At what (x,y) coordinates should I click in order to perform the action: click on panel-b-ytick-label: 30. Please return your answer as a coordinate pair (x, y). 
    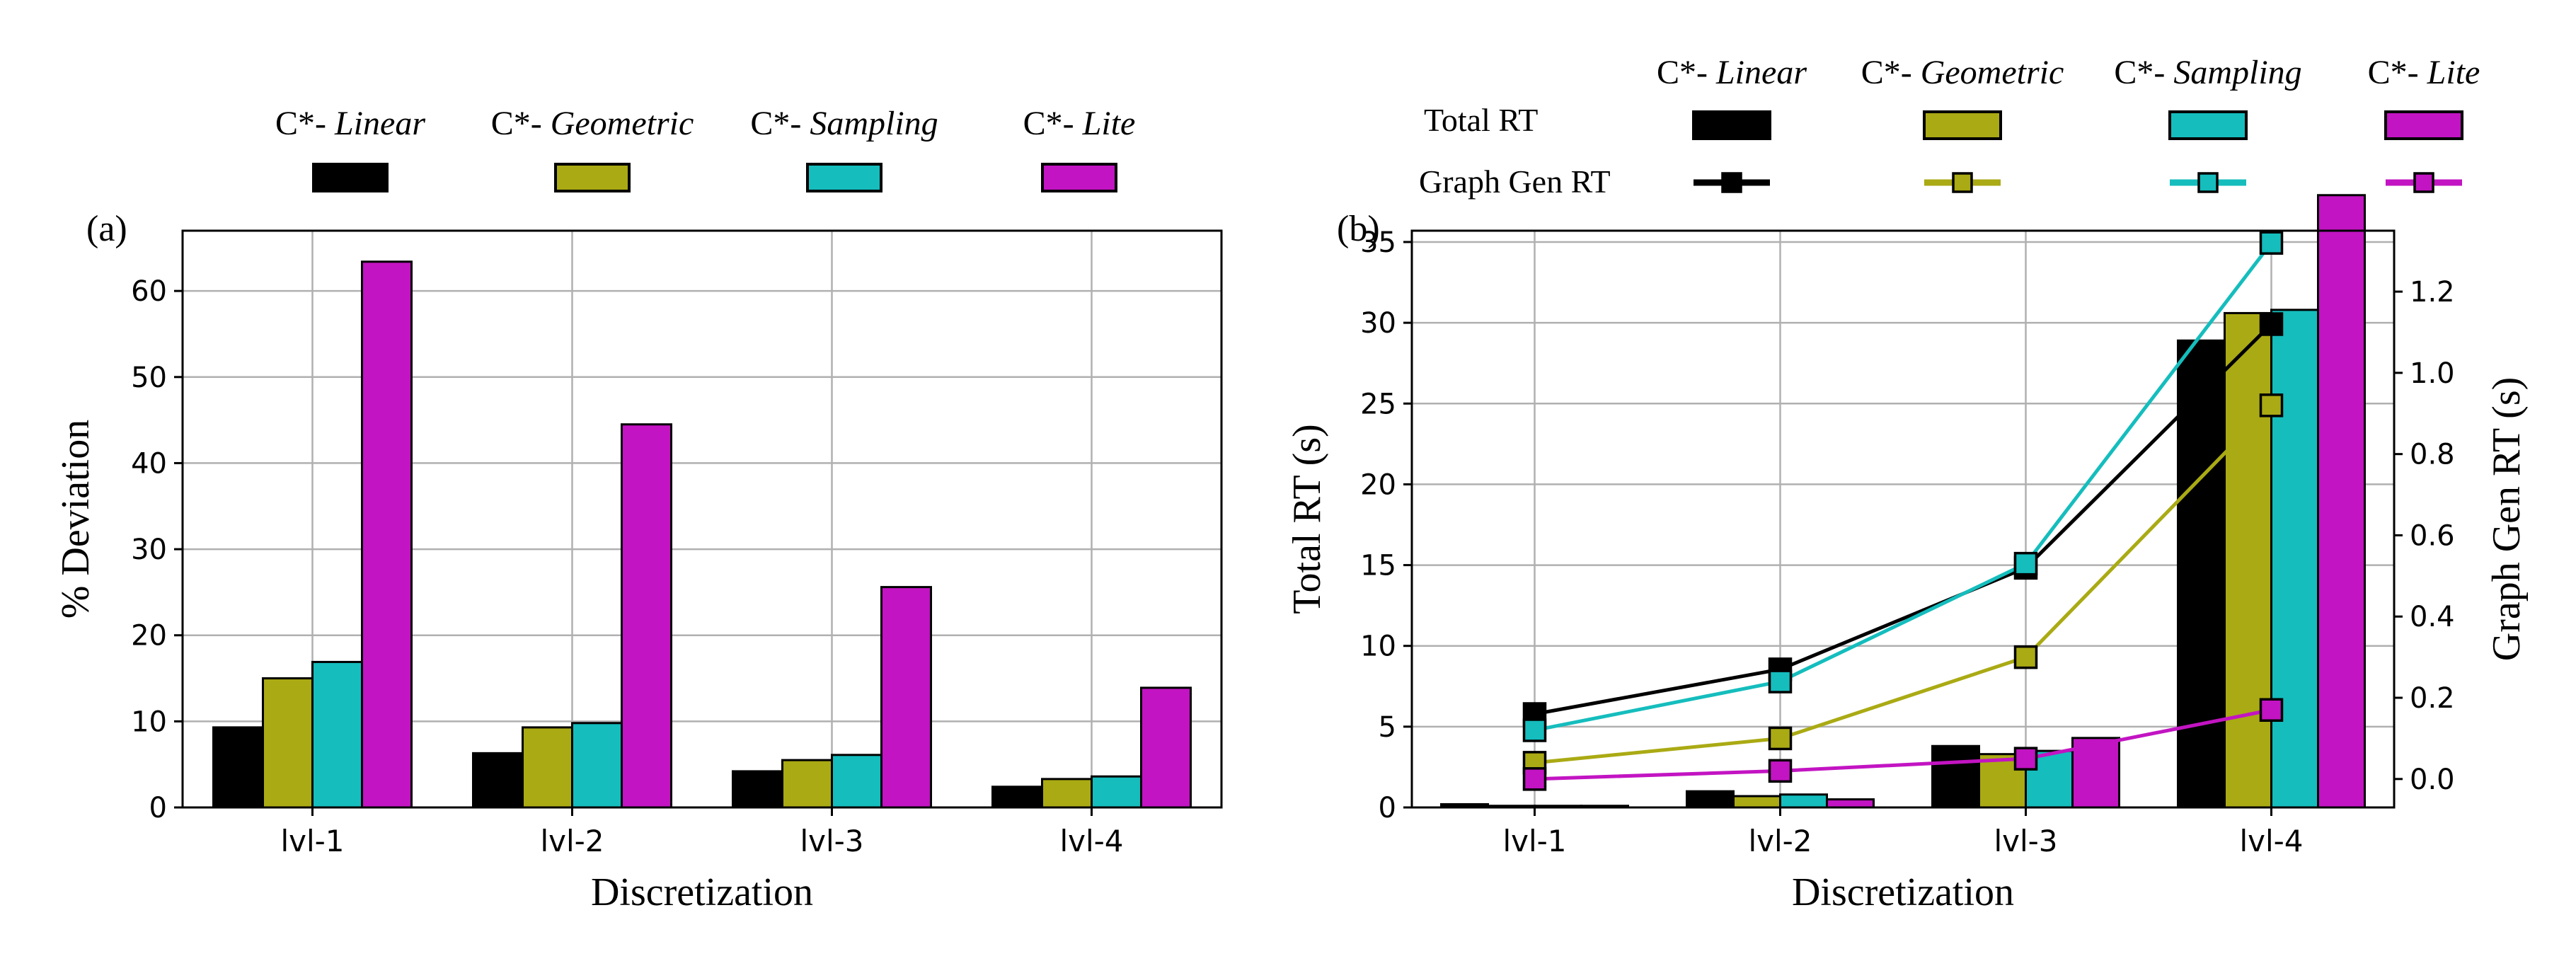
    Looking at the image, I should click on (1378, 323).